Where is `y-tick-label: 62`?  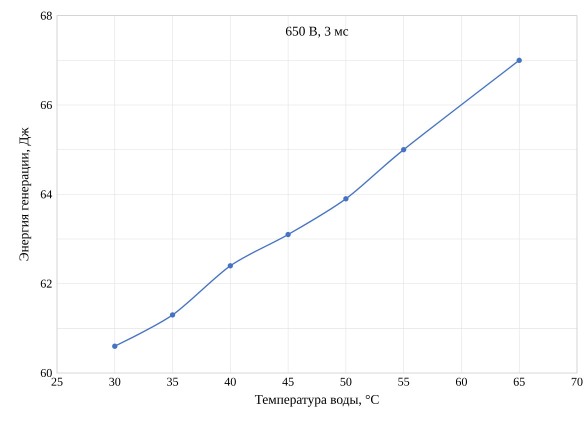 y-tick-label: 62 is located at coordinates (46, 284).